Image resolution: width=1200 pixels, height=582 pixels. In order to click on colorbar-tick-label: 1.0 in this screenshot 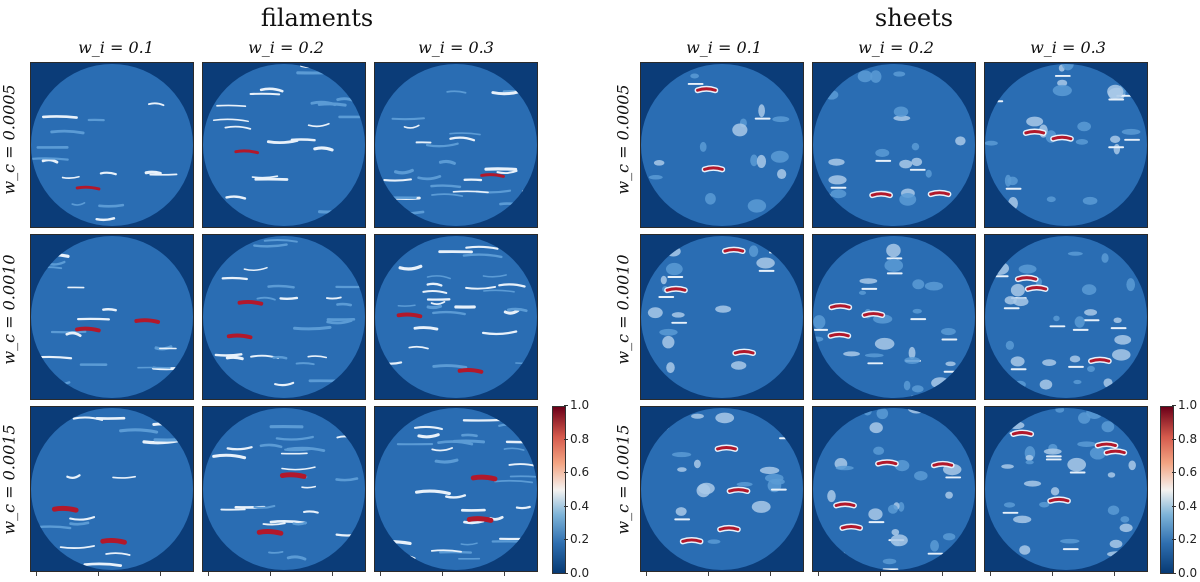, I will do `click(1184, 405)`.